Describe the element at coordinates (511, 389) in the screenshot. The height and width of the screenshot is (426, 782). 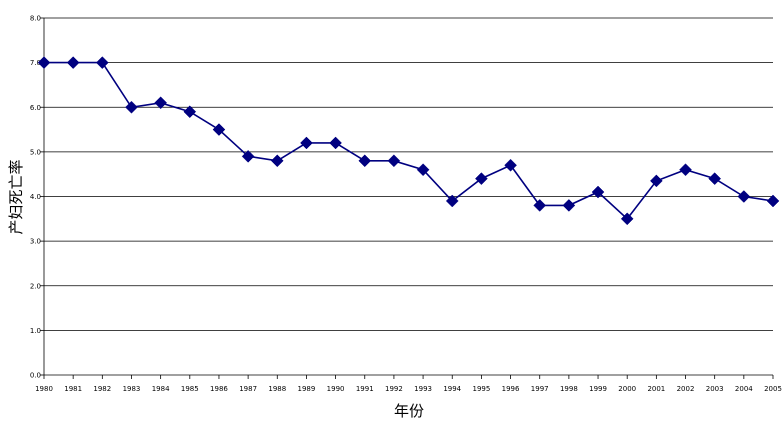
I see `x-tick-label: 1996` at that location.